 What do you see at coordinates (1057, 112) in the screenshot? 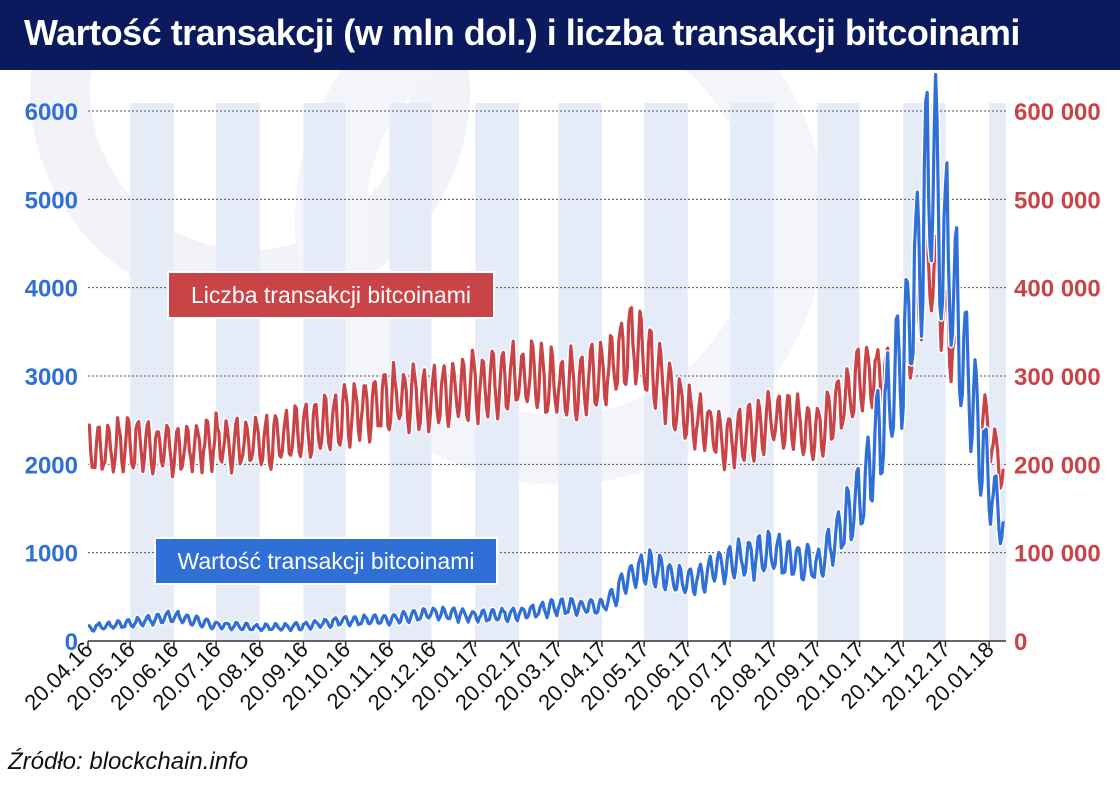
I see `y-right-tick-label: 600 000` at bounding box center [1057, 112].